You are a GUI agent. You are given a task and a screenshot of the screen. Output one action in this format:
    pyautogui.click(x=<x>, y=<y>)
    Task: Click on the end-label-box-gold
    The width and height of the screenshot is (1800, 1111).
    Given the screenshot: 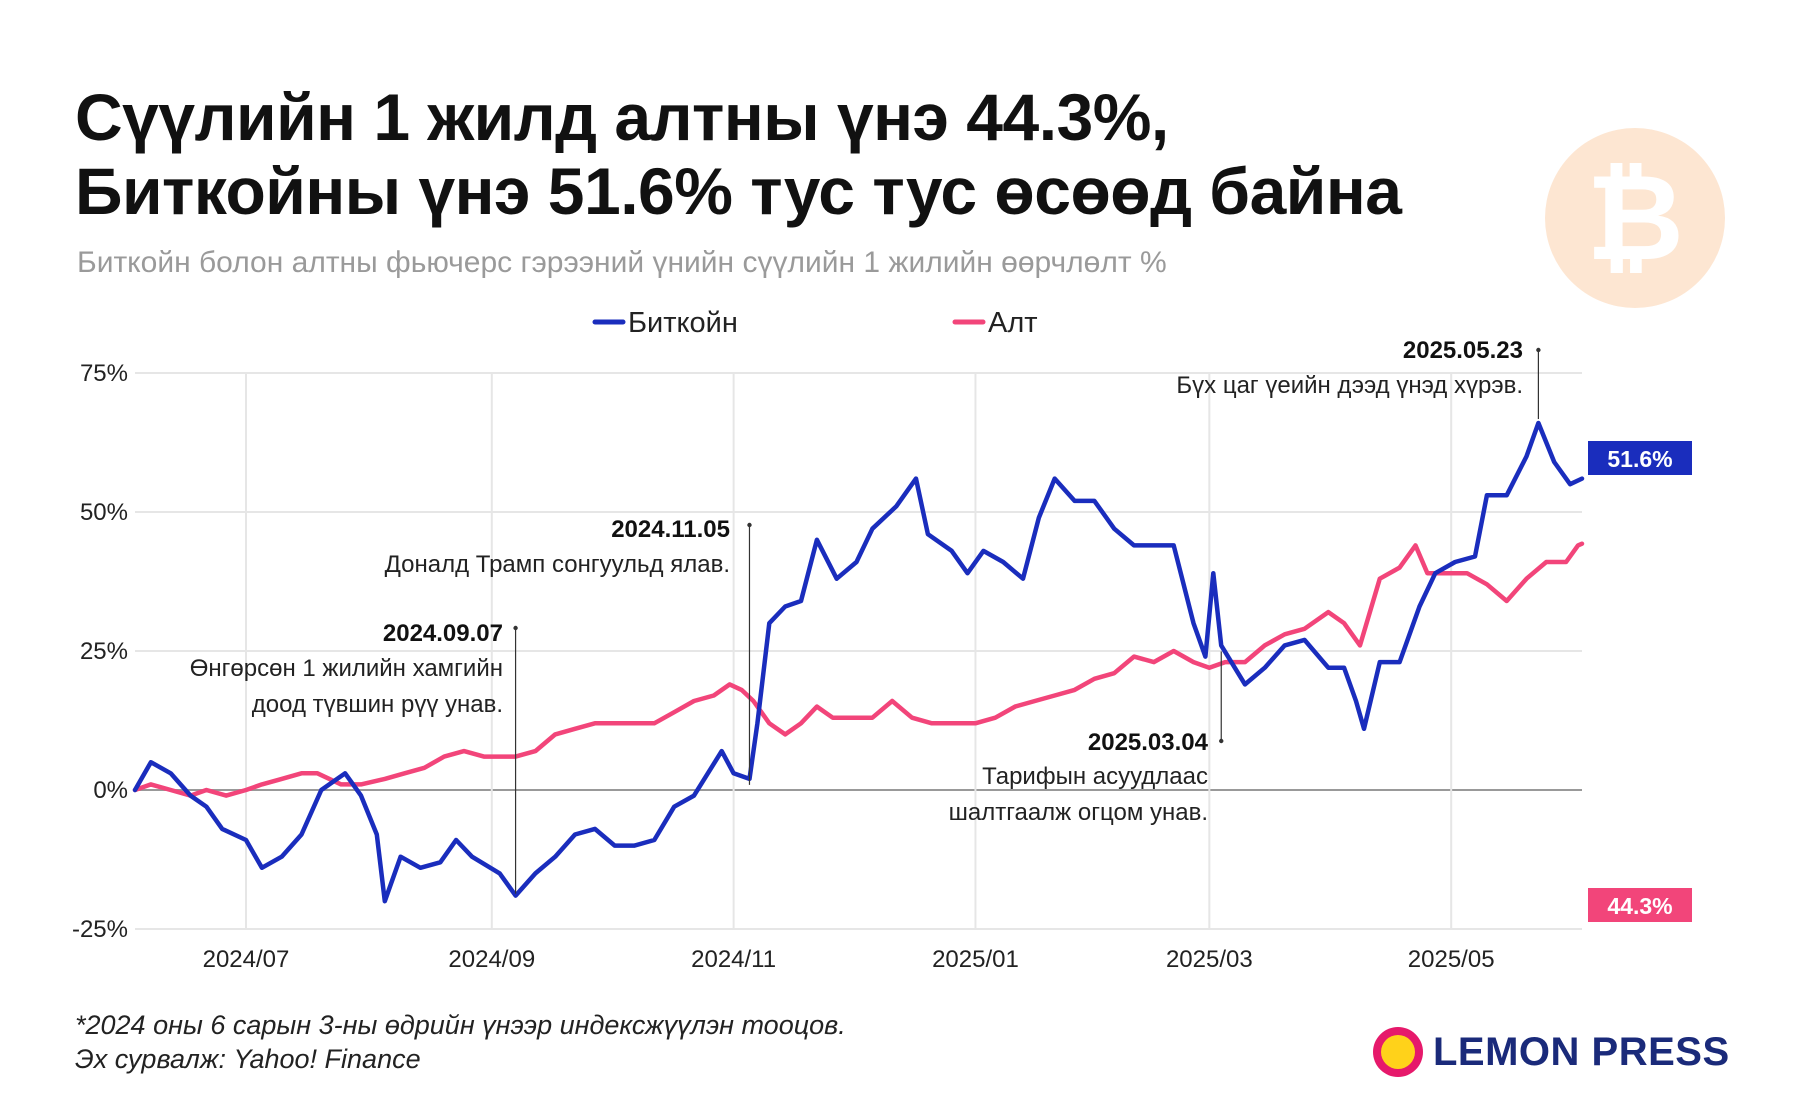 What is the action you would take?
    pyautogui.click(x=1640, y=905)
    